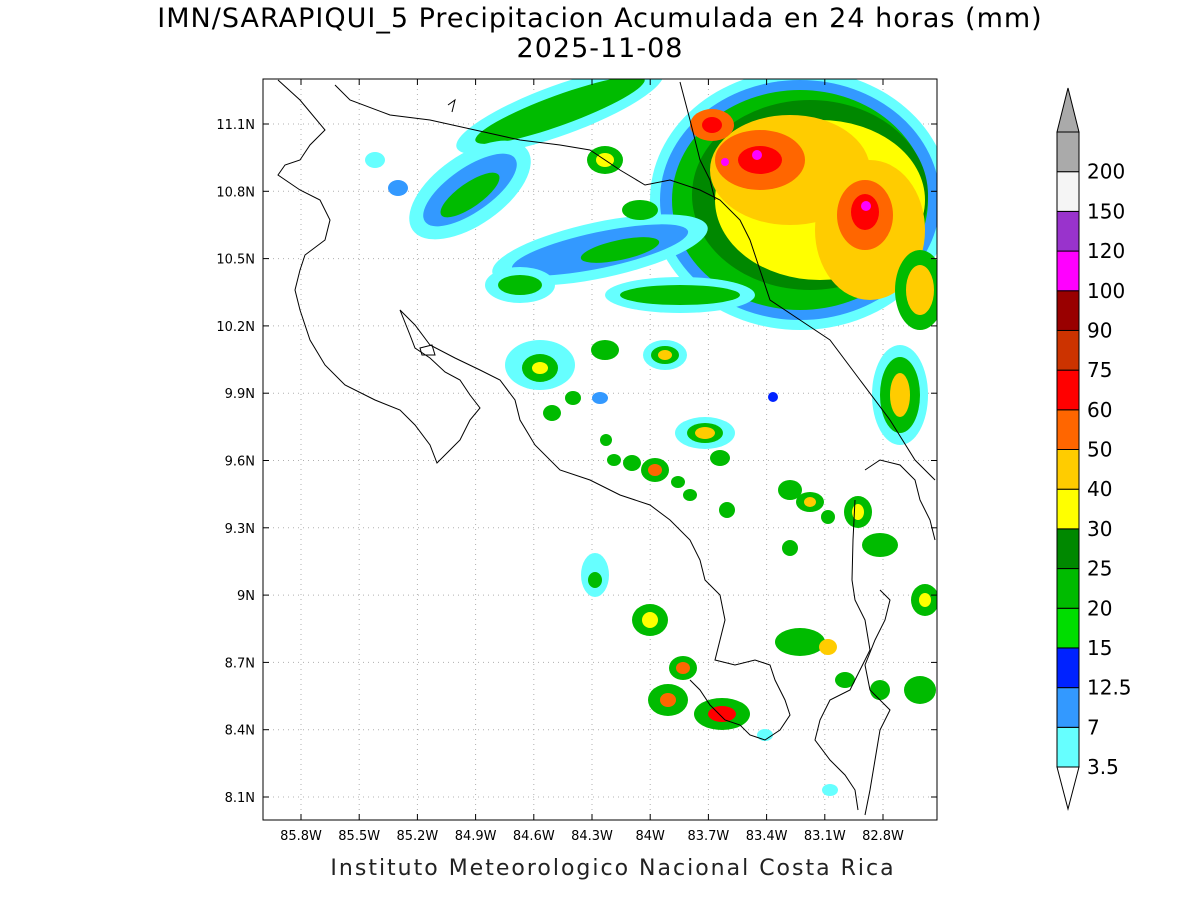  I want to click on lon-label: 82.8W, so click(883, 836).